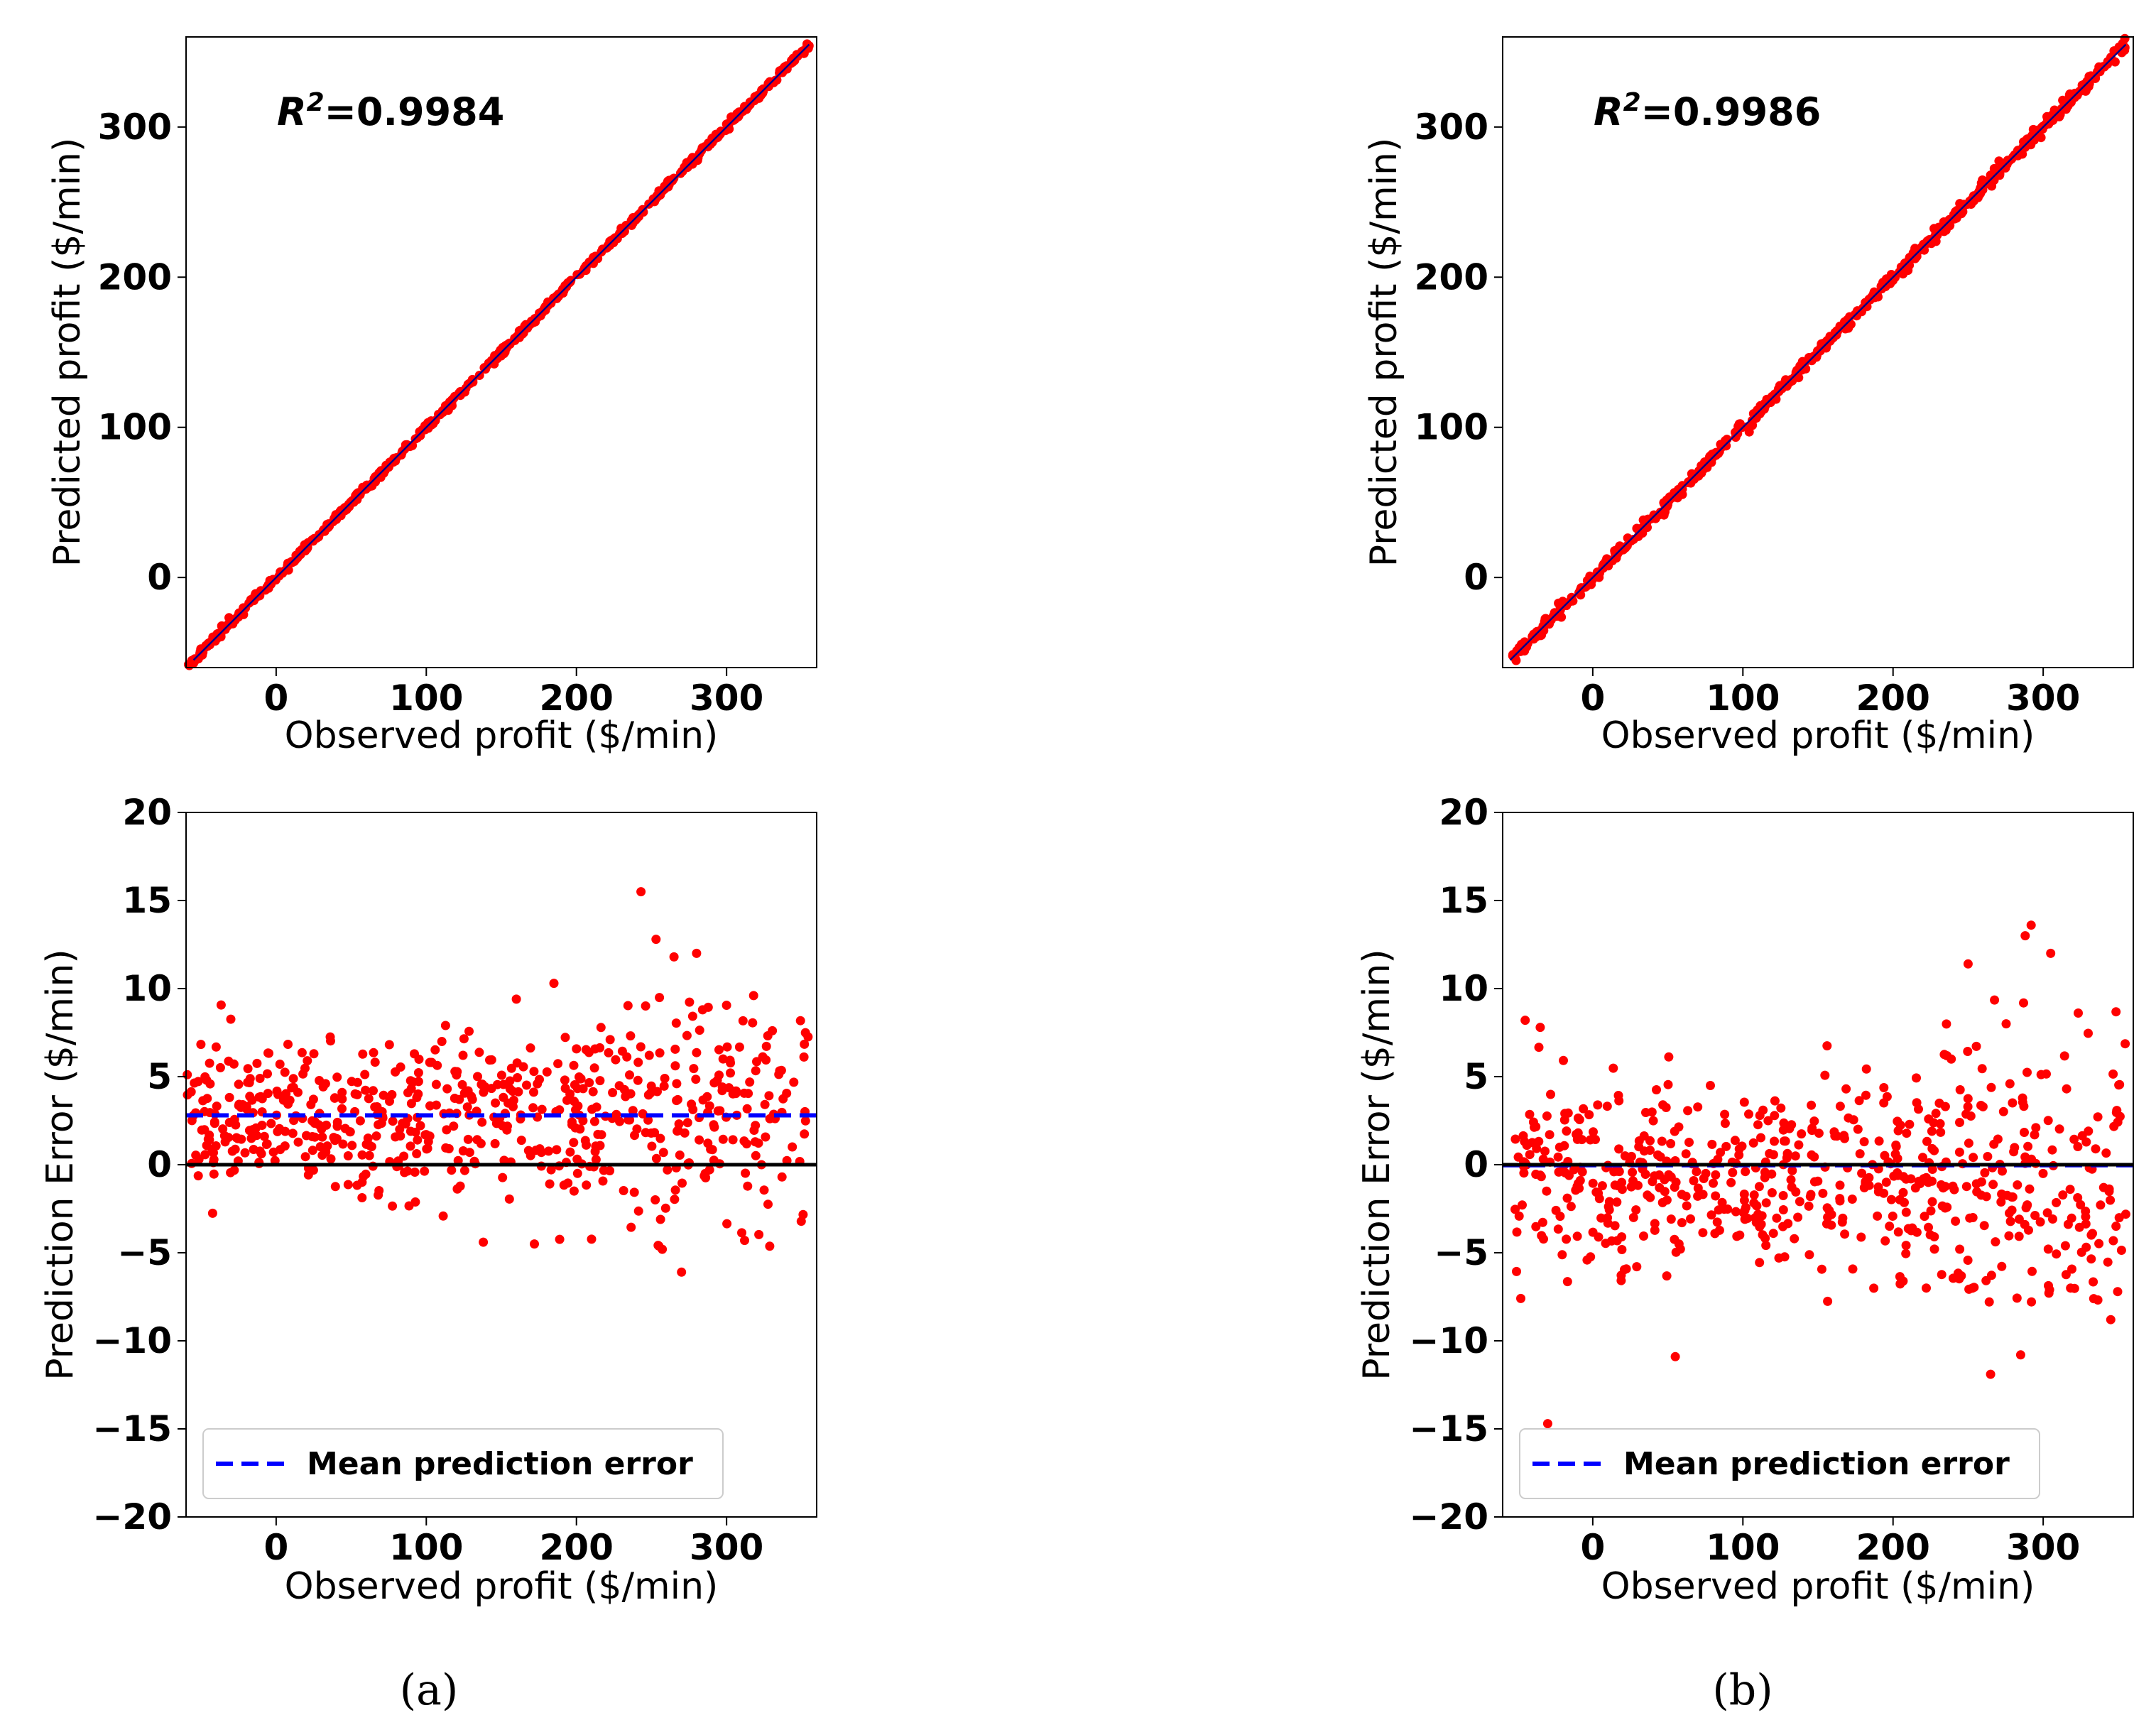 This screenshot has height=1730, width=2156. I want to click on y-tick-label: 15, so click(1464, 900).